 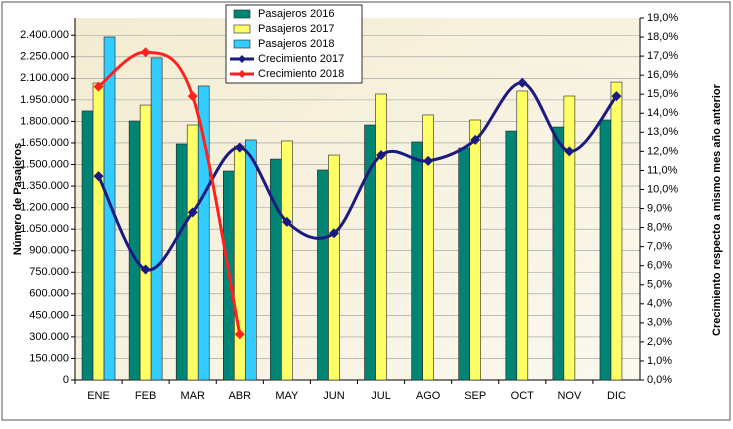 What do you see at coordinates (662, 18) in the screenshot?
I see `y2-tick-label: 19,0%` at bounding box center [662, 18].